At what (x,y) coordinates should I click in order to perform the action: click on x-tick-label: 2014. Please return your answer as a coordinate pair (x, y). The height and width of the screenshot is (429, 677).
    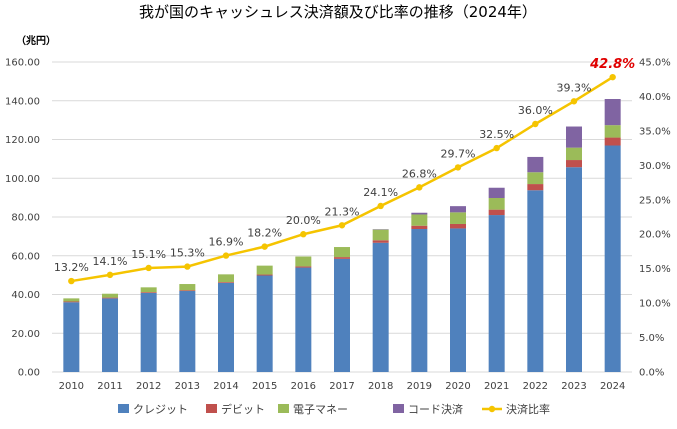
    Looking at the image, I should click on (225, 386).